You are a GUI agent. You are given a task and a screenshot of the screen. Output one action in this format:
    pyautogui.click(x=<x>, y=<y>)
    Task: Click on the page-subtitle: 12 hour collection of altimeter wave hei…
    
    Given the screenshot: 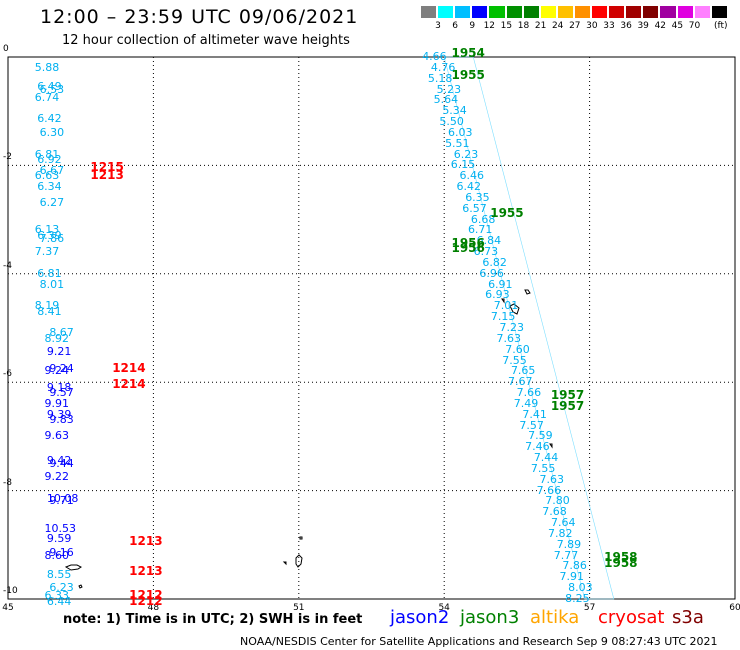 What is the action you would take?
    pyautogui.click(x=206, y=40)
    